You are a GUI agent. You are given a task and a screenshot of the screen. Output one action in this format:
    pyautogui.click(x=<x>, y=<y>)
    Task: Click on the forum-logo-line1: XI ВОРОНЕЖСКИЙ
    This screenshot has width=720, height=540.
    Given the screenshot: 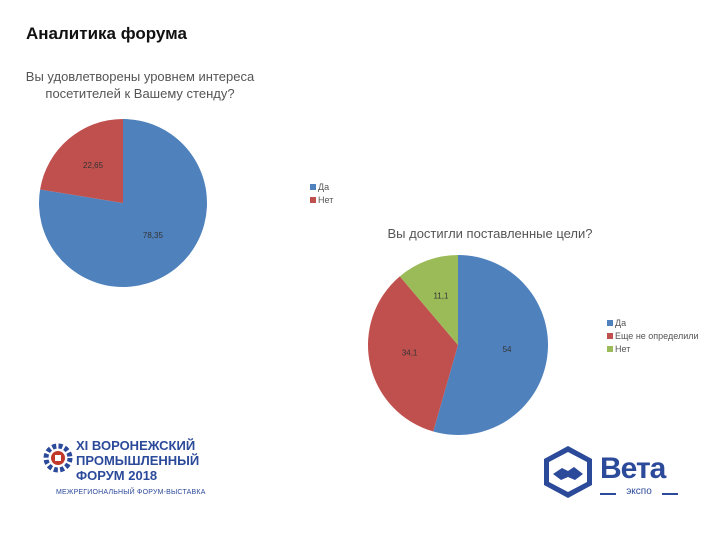 What is the action you would take?
    pyautogui.click(x=136, y=445)
    